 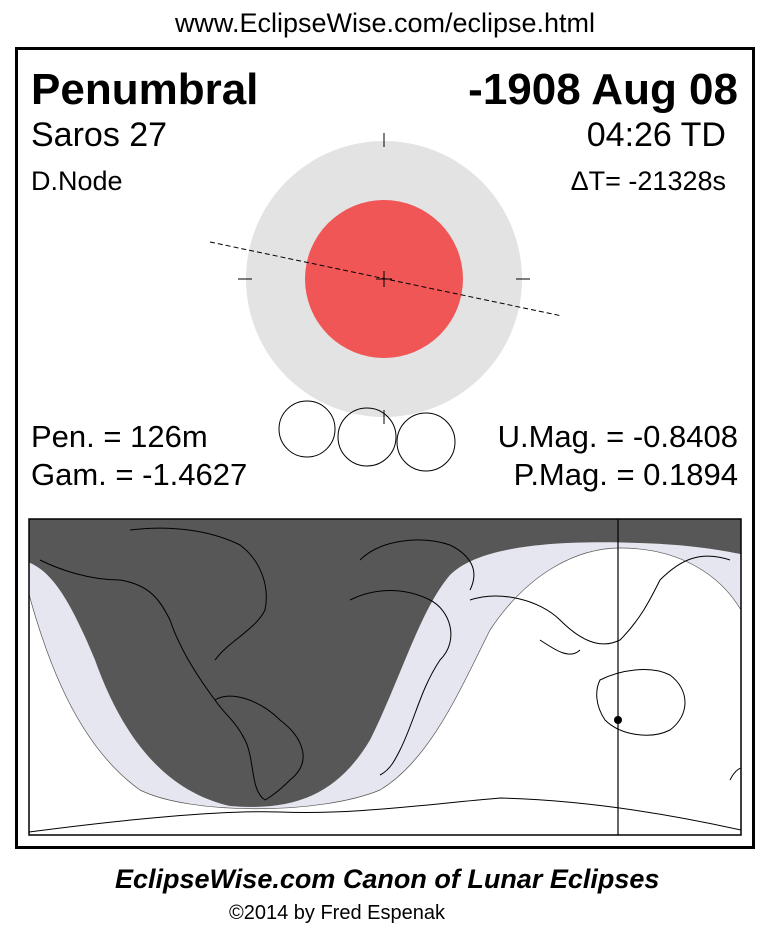 What do you see at coordinates (387, 879) in the screenshot?
I see `footer-title: EclipseWise.com Canon of Lunar Eclipses` at bounding box center [387, 879].